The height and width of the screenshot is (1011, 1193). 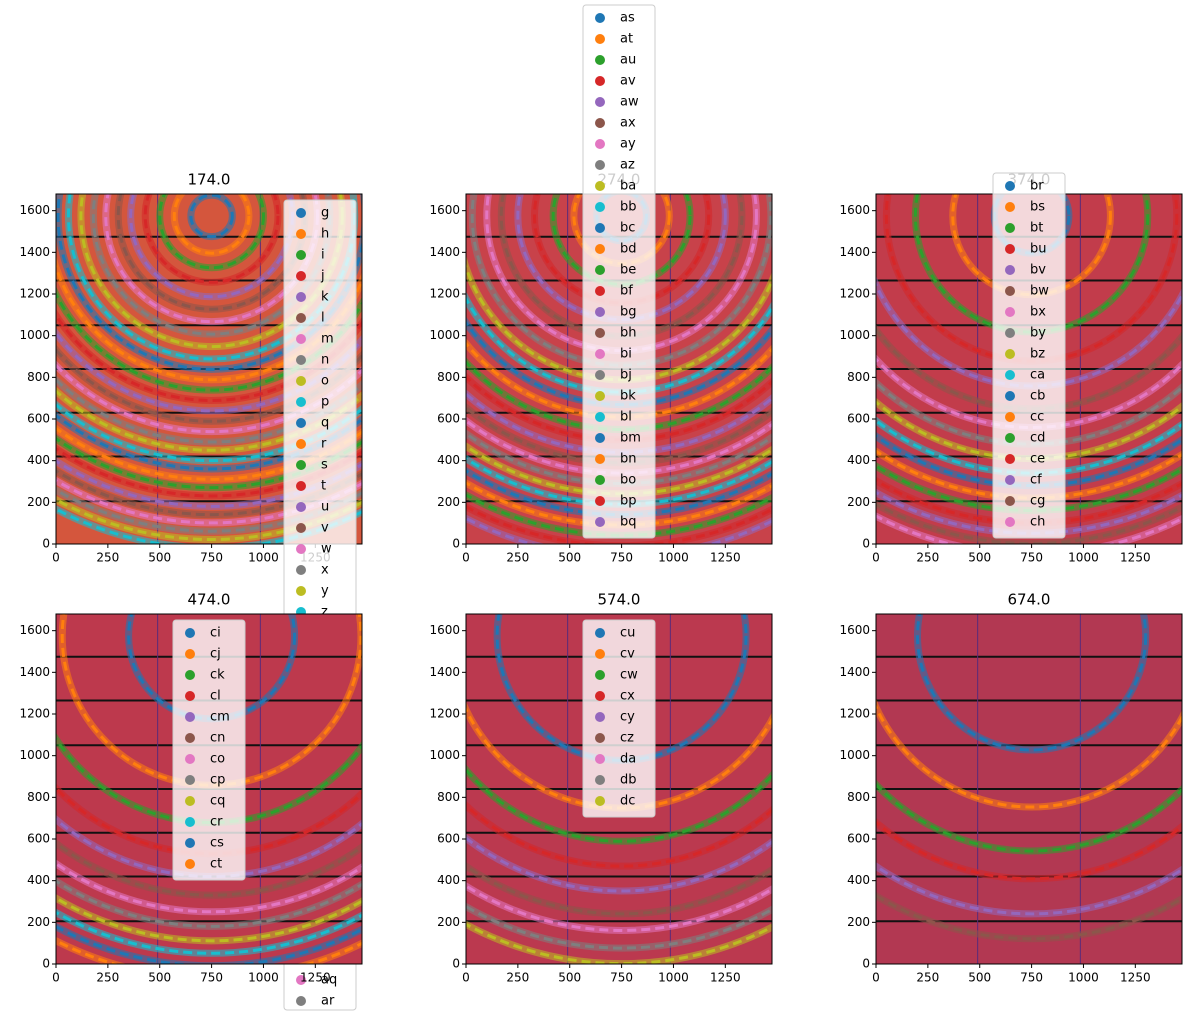 I want to click on legend-label: ct, so click(x=216, y=864).